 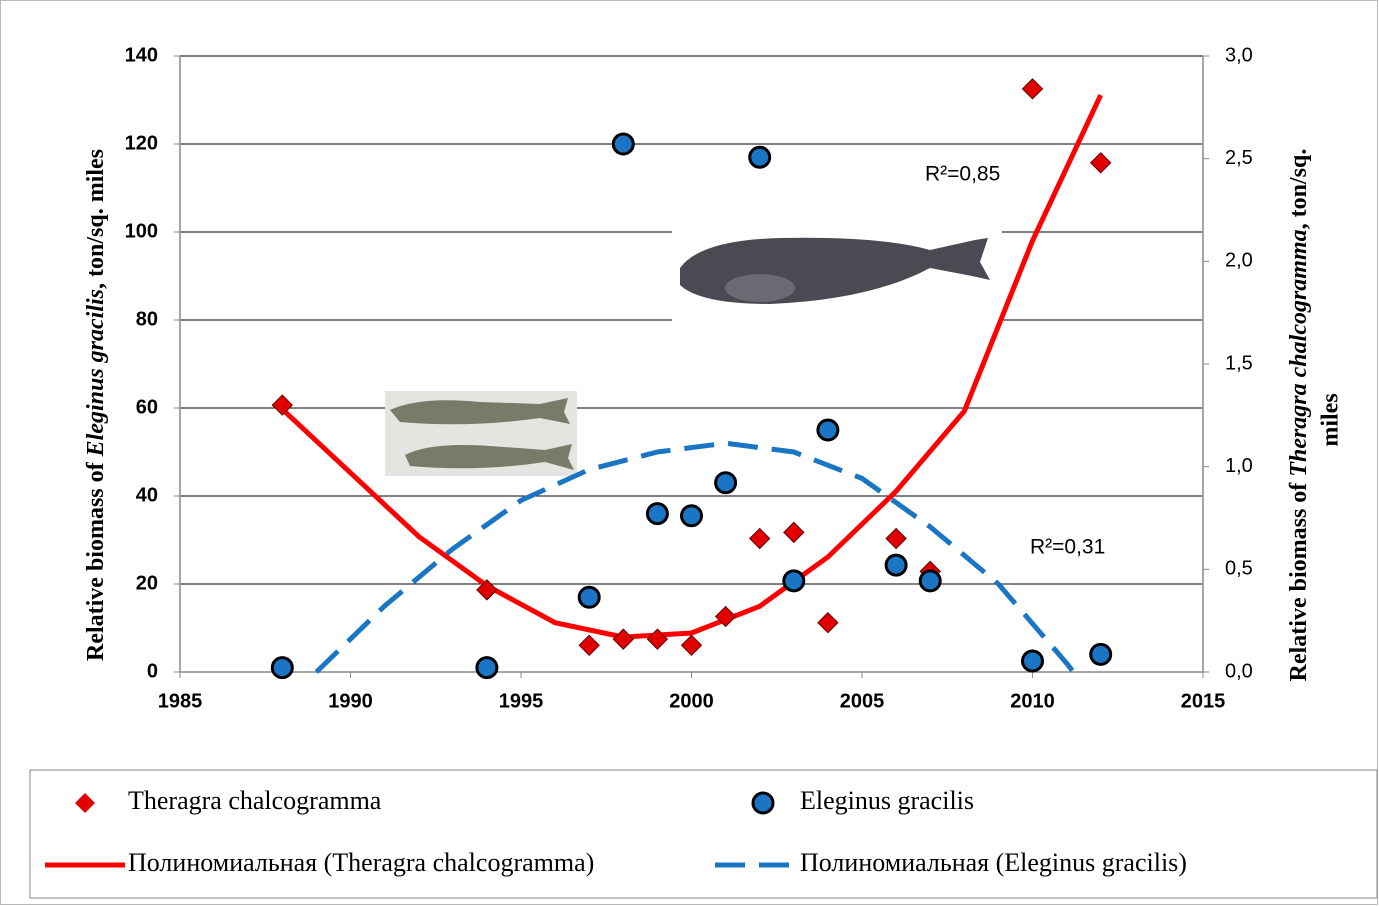 What do you see at coordinates (147, 319) in the screenshot?
I see `y-tick-label: 80` at bounding box center [147, 319].